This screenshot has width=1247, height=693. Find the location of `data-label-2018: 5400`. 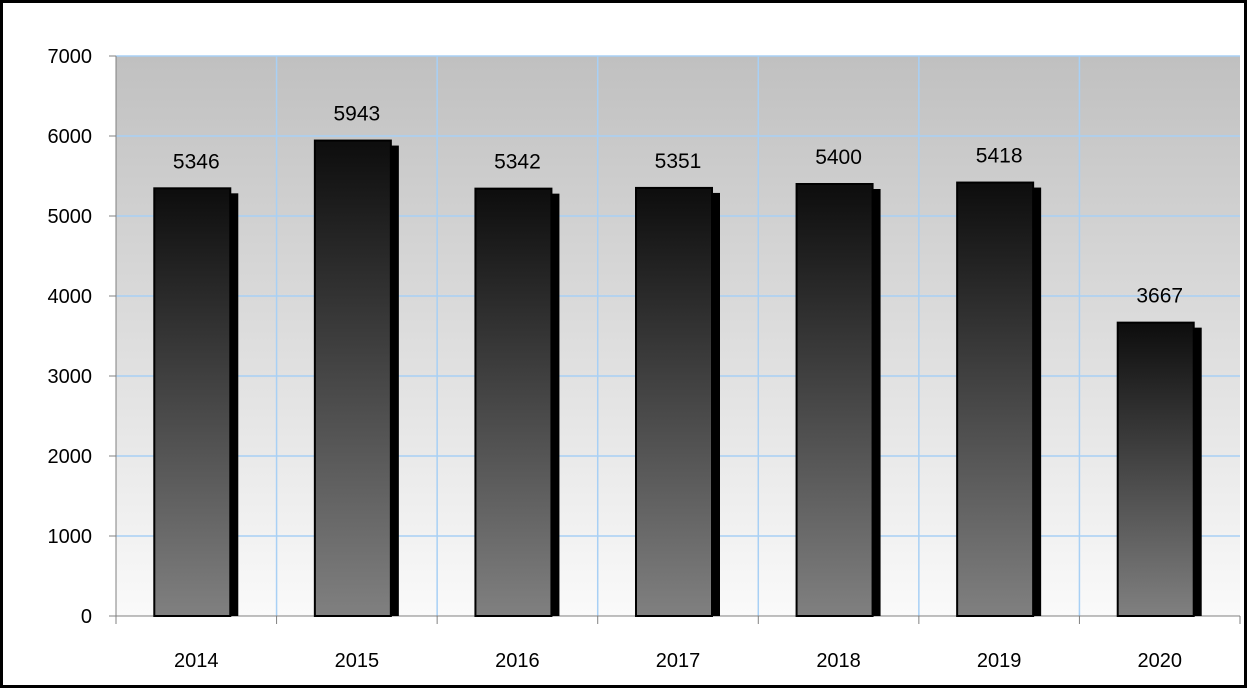

data-label-2018: 5400 is located at coordinates (838, 157).